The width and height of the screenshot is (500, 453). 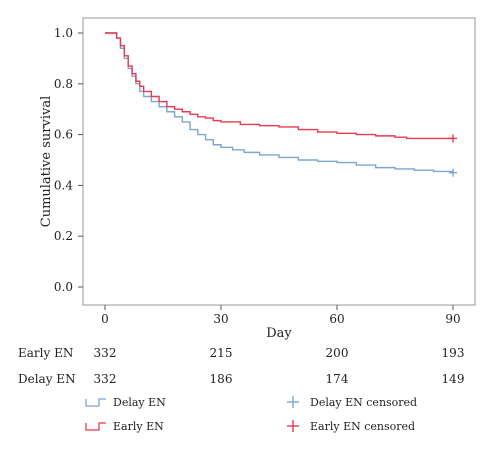 I want to click on risk-count: 200, so click(x=337, y=353).